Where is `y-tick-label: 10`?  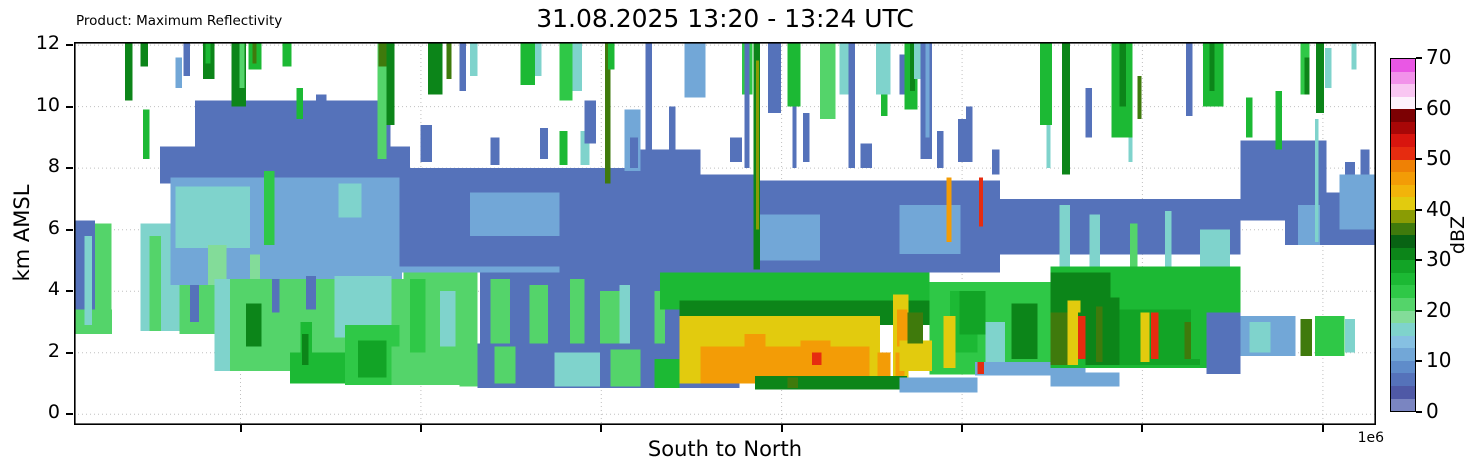
y-tick-label: 10 is located at coordinates (47, 104).